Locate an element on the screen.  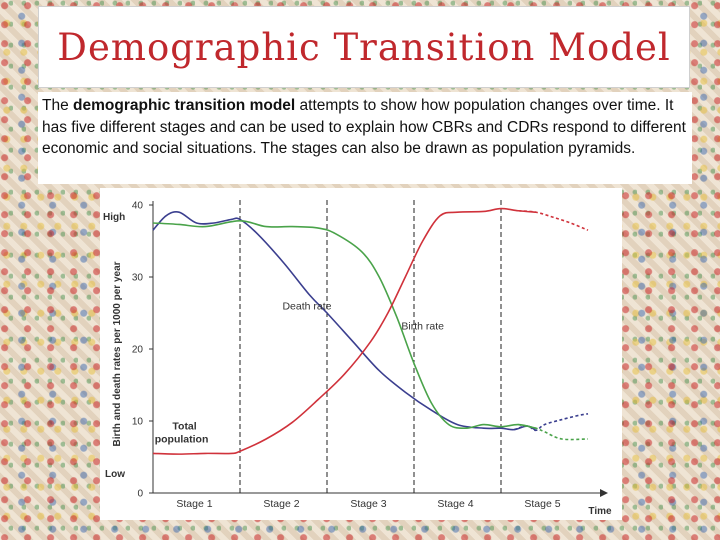
total-population-annotation-line1: Total is located at coordinates (184, 427).